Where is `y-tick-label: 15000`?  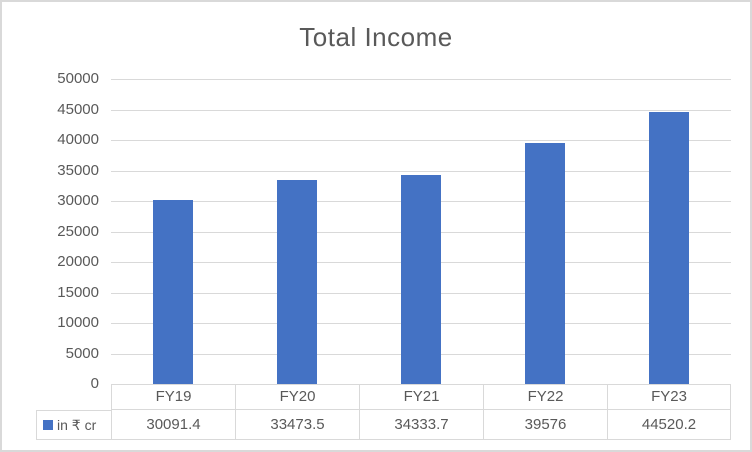 y-tick-label: 15000 is located at coordinates (78, 292).